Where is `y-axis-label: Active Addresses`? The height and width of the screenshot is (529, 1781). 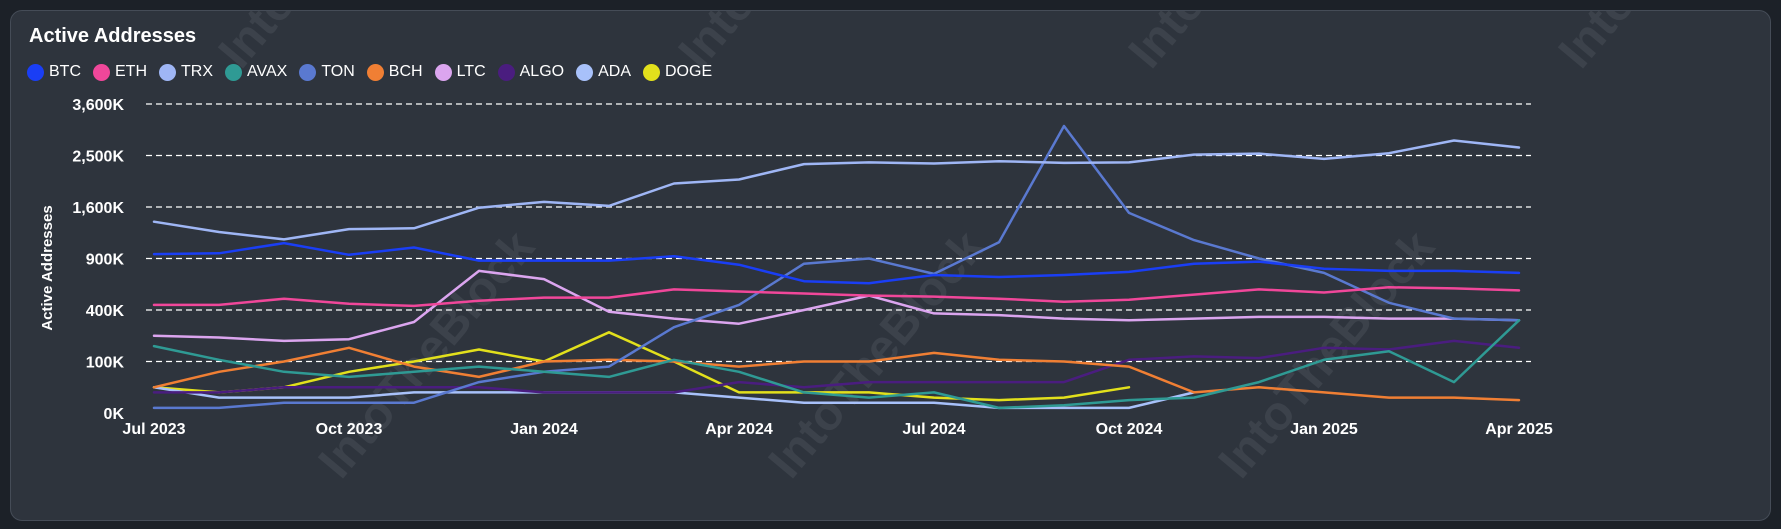
y-axis-label: Active Addresses is located at coordinates (47, 267).